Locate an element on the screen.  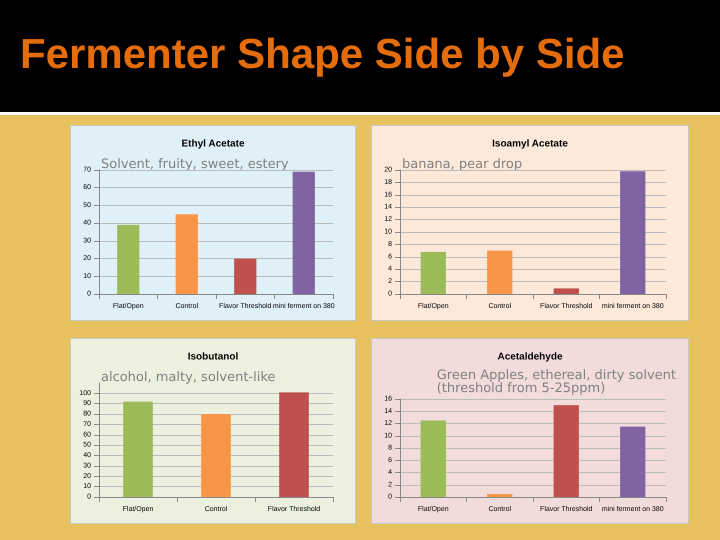
chart-title: Ethyl Acetate is located at coordinates (213, 144).